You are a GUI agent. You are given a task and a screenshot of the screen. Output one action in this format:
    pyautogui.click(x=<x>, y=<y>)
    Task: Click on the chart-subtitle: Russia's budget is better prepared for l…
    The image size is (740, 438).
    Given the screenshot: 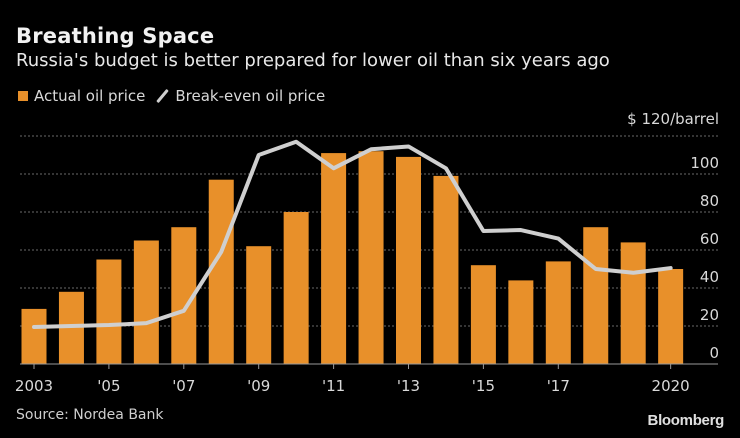 What is the action you would take?
    pyautogui.click(x=313, y=60)
    